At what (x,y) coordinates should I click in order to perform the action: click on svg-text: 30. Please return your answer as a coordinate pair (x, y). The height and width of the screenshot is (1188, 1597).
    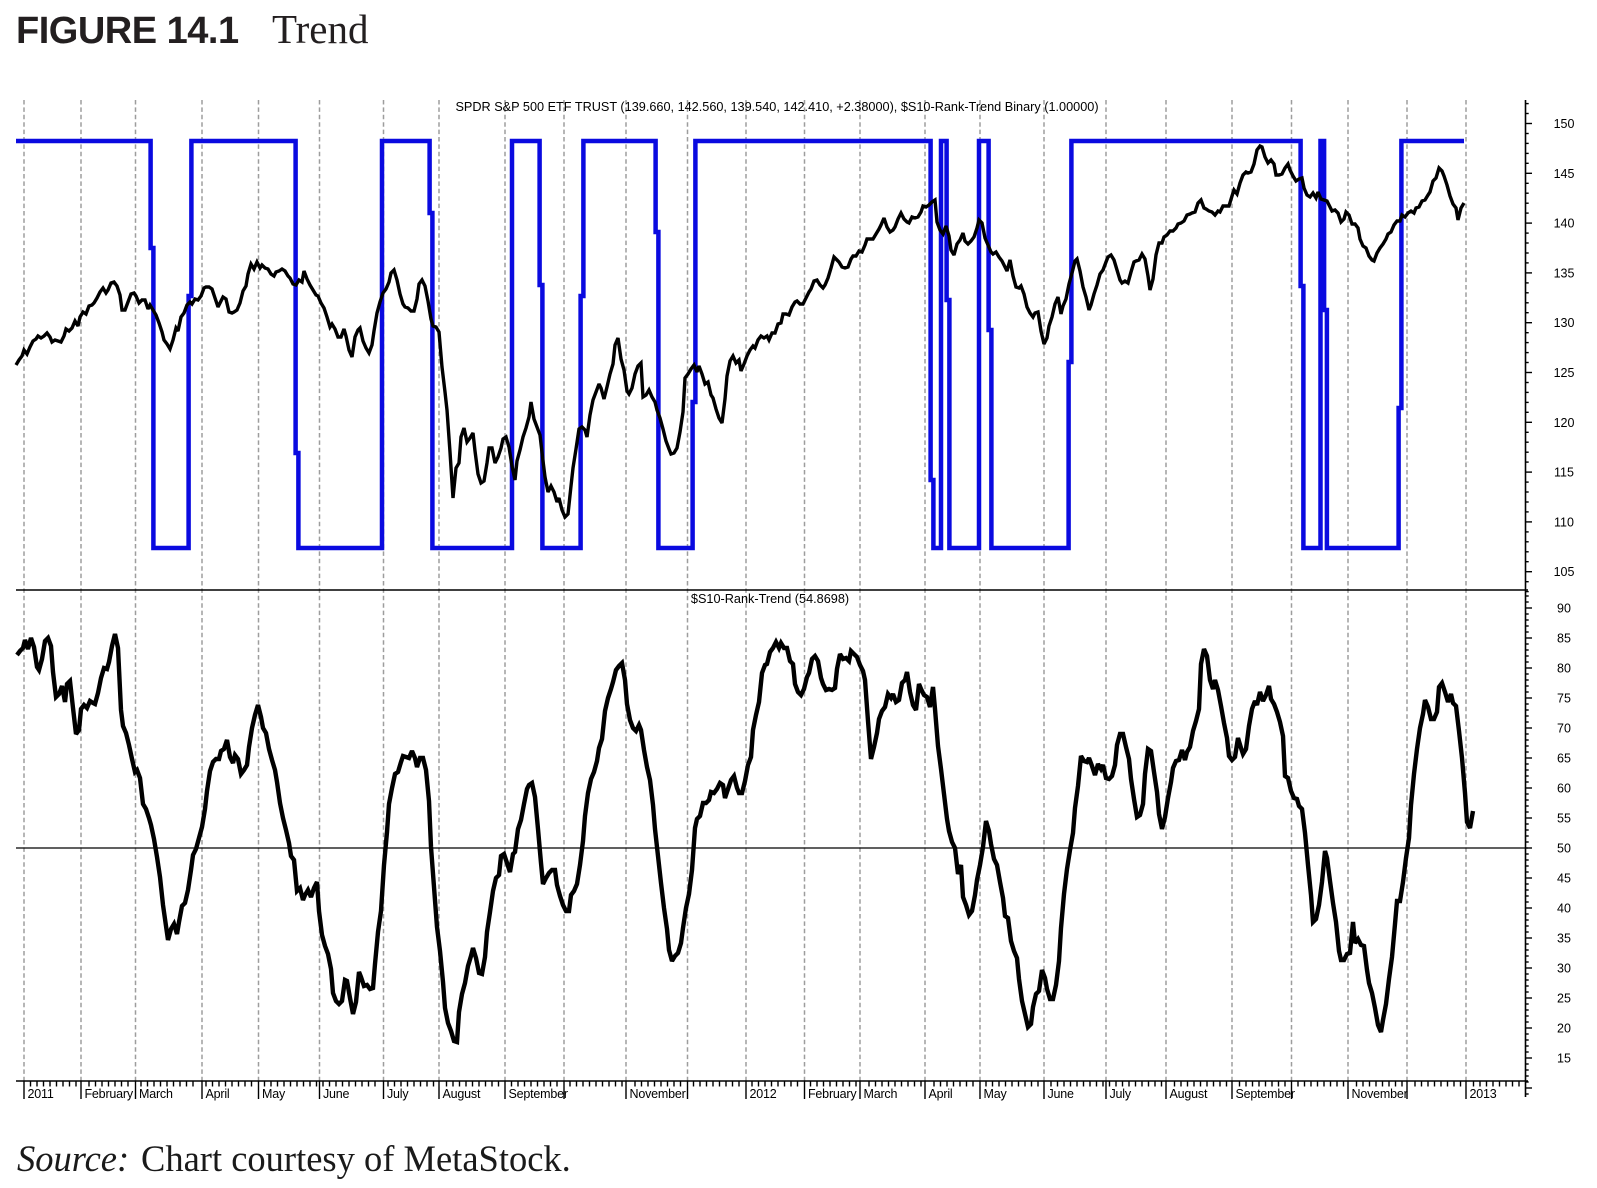
    Looking at the image, I should click on (1564, 969).